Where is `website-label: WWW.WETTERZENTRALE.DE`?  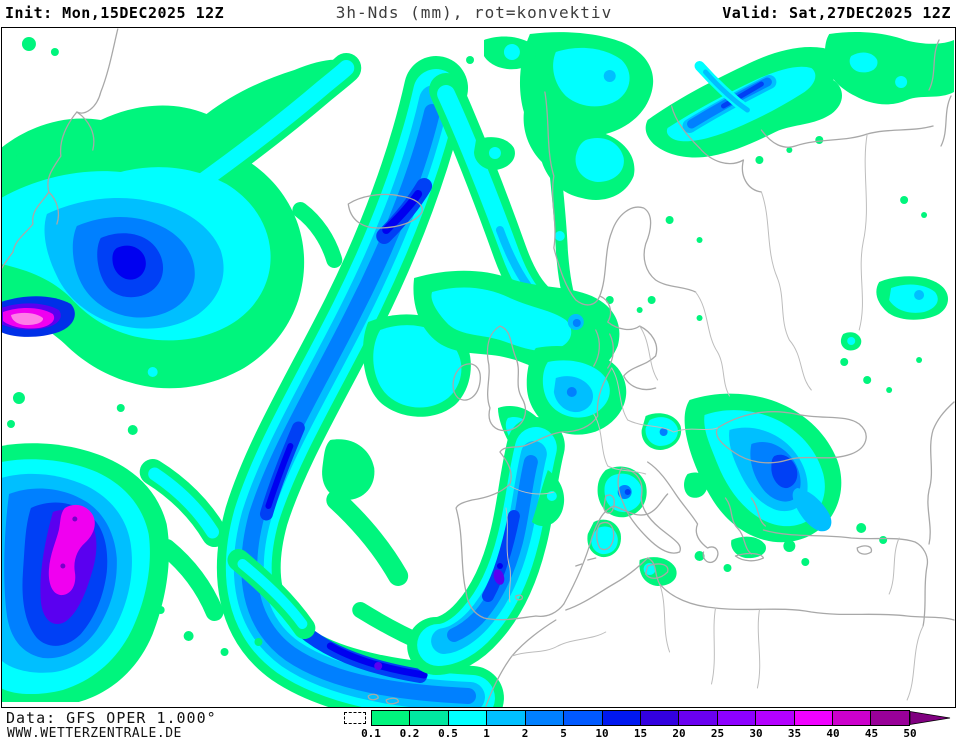 website-label: WWW.WETTERZENTRALE.DE is located at coordinates (94, 733).